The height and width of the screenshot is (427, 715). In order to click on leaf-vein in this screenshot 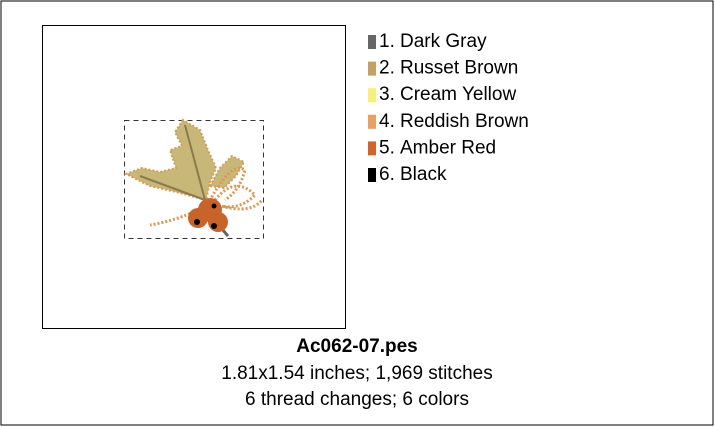, I will do `click(172, 162)`.